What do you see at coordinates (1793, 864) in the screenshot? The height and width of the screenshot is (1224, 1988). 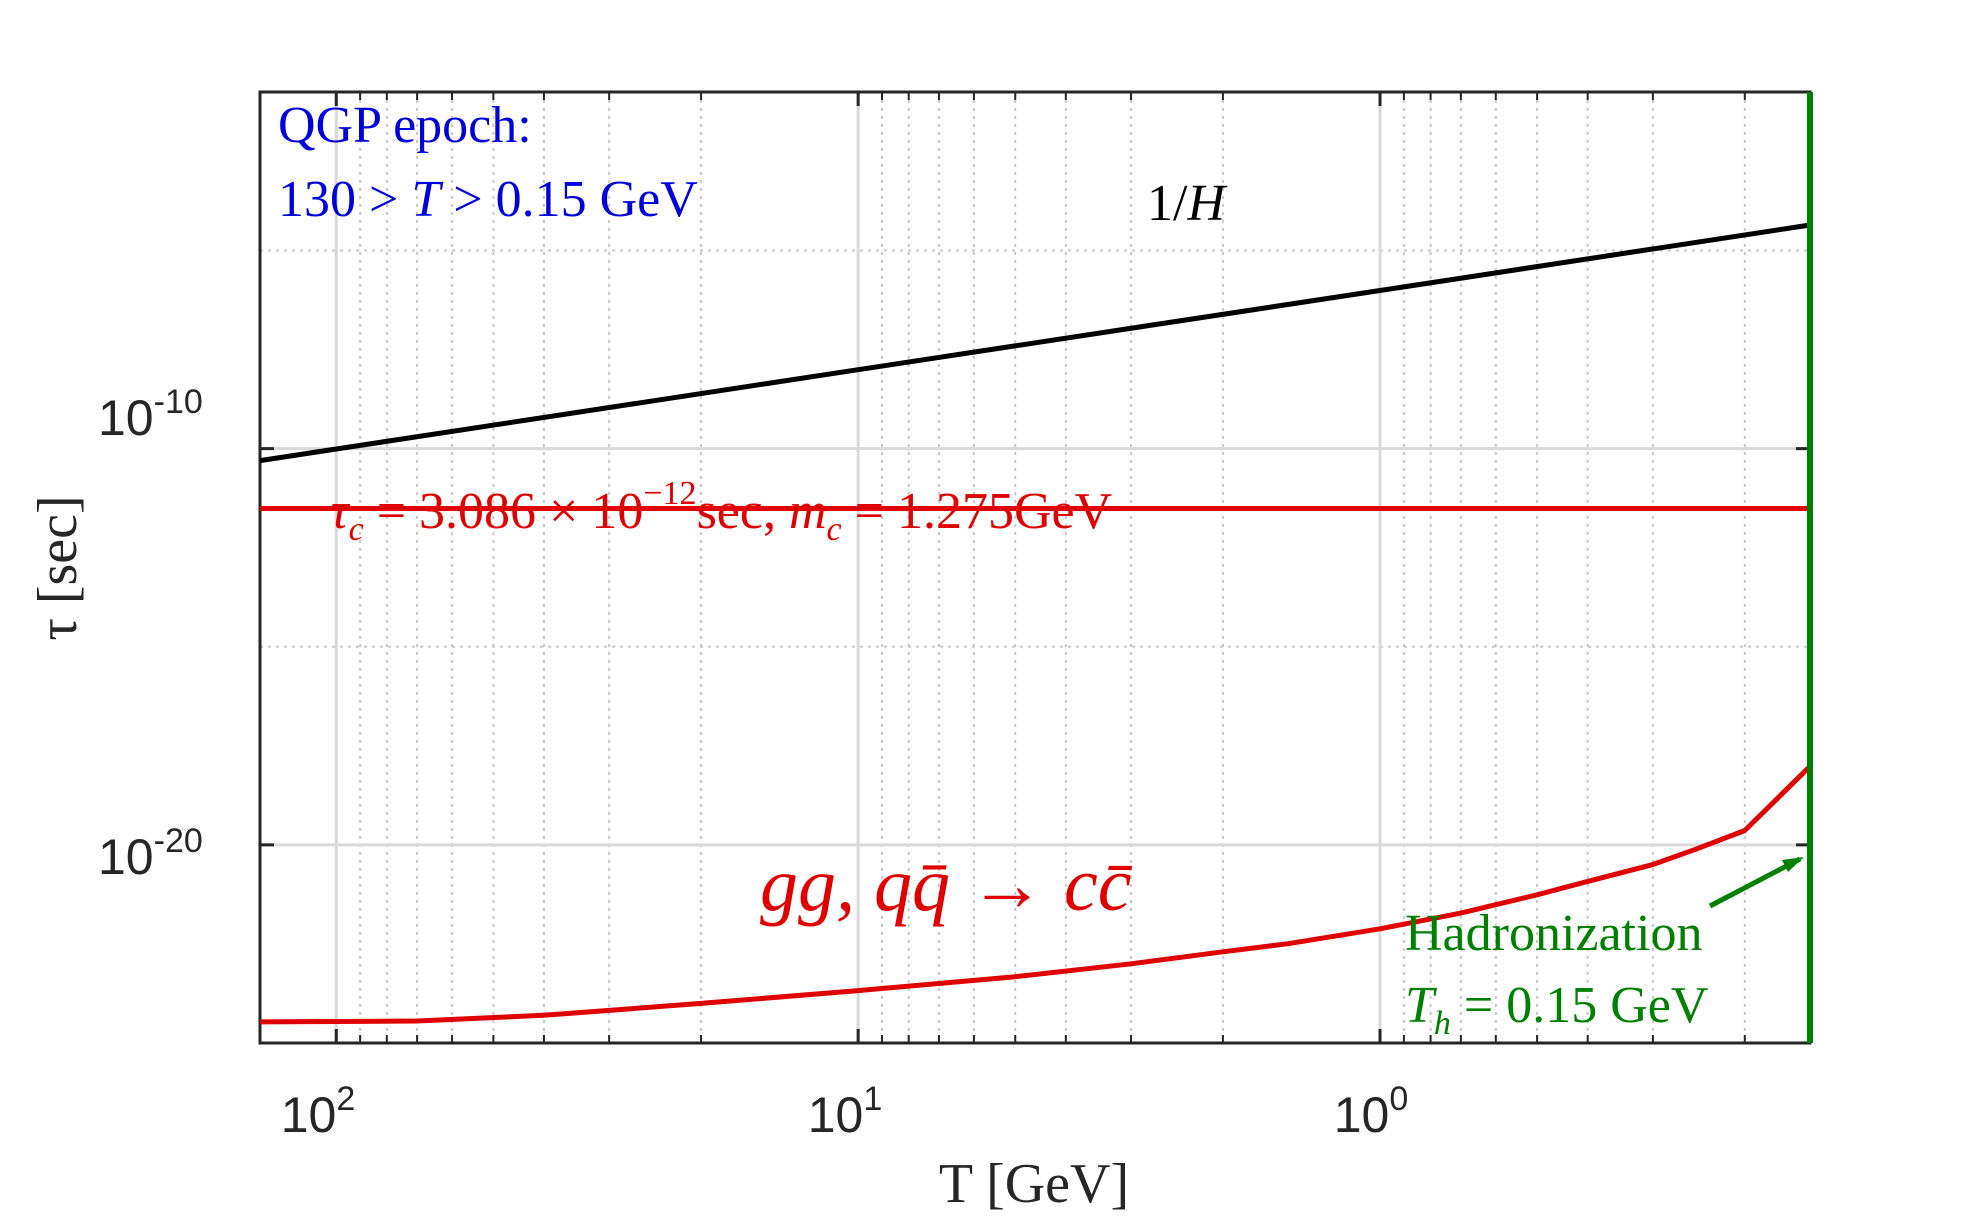 I see `hadronization-arrowhead` at bounding box center [1793, 864].